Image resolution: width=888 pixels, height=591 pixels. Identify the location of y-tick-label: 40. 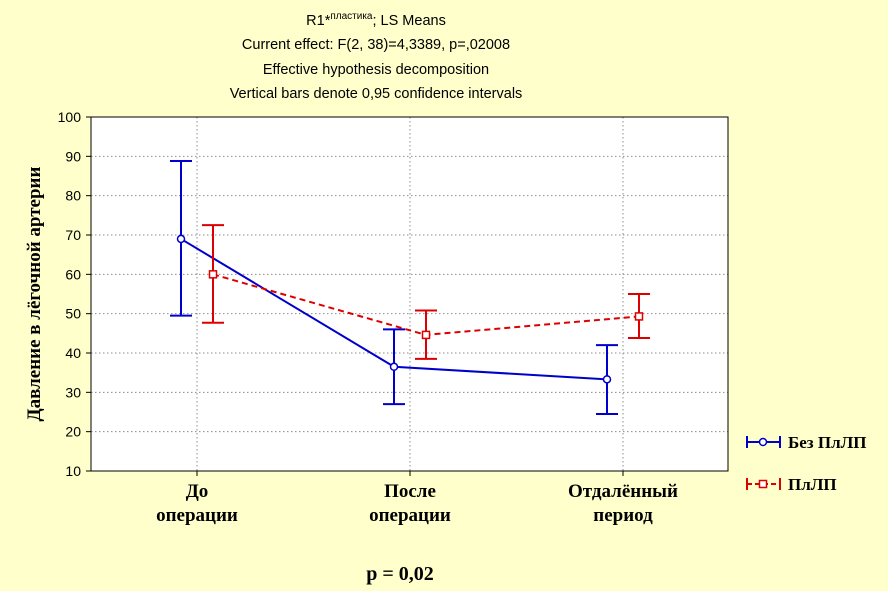
(73, 353).